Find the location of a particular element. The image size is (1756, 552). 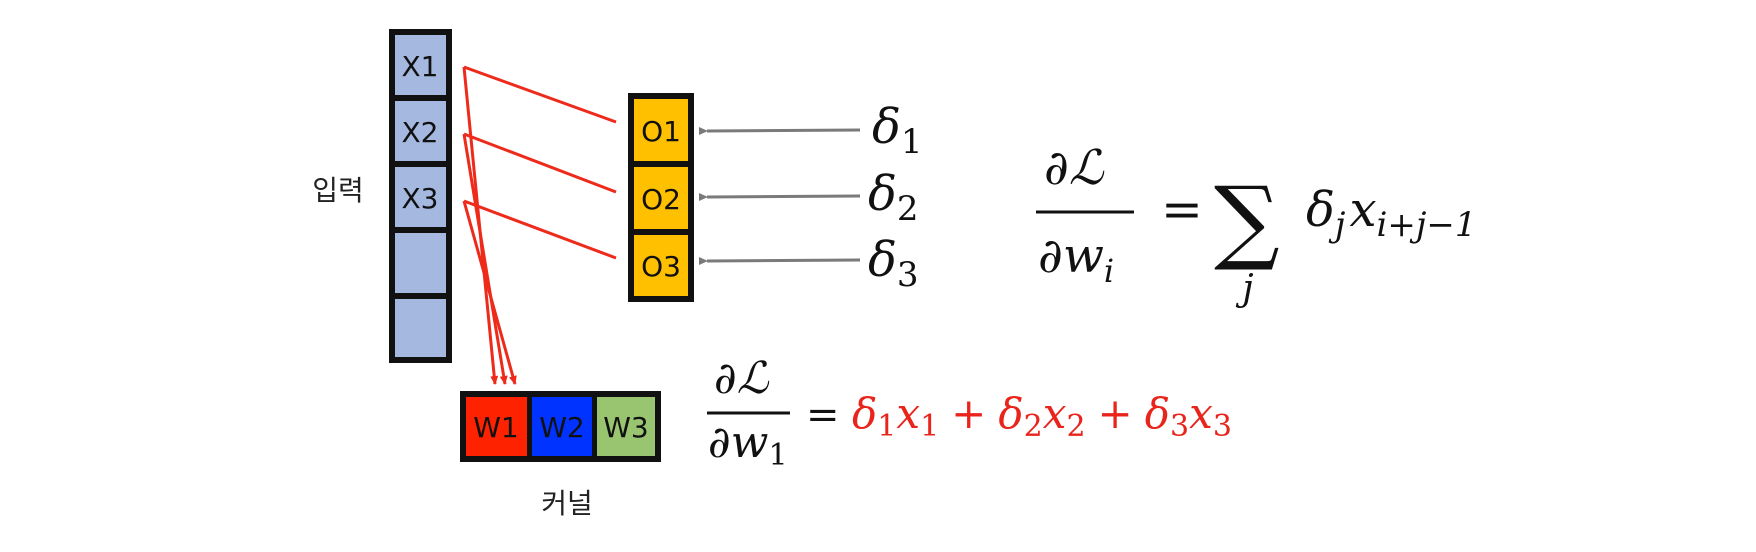

connector-x2-o2 is located at coordinates (540, 163).